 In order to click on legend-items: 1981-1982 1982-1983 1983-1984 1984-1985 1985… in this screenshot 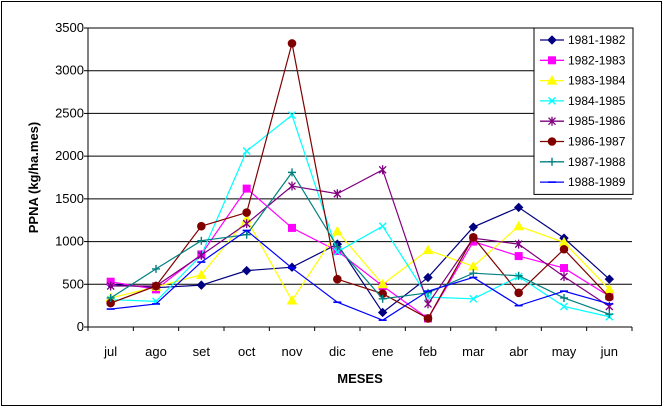, I will do `click(583, 111)`.